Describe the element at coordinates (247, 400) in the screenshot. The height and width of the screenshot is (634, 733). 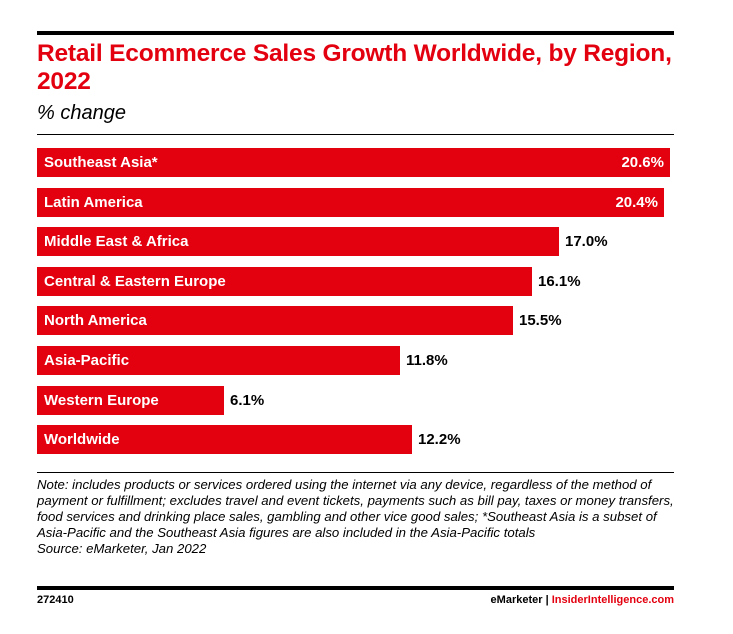
I see `bar-value-label: 6.1%` at that location.